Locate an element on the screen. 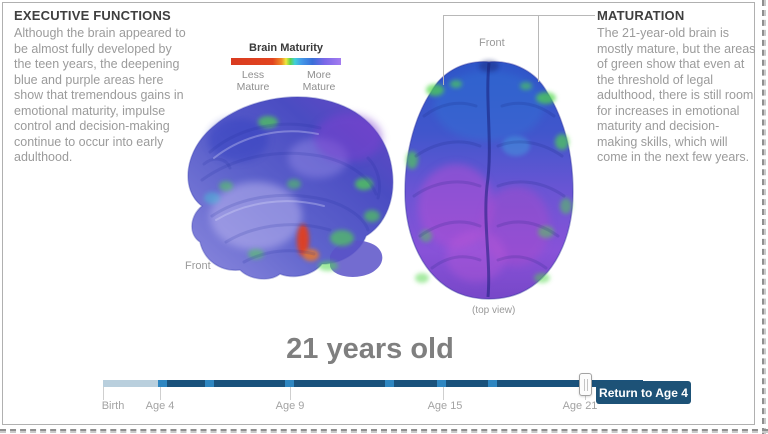 Image resolution: width=768 pixels, height=434 pixels. maturity-gradient-bar is located at coordinates (286, 61).